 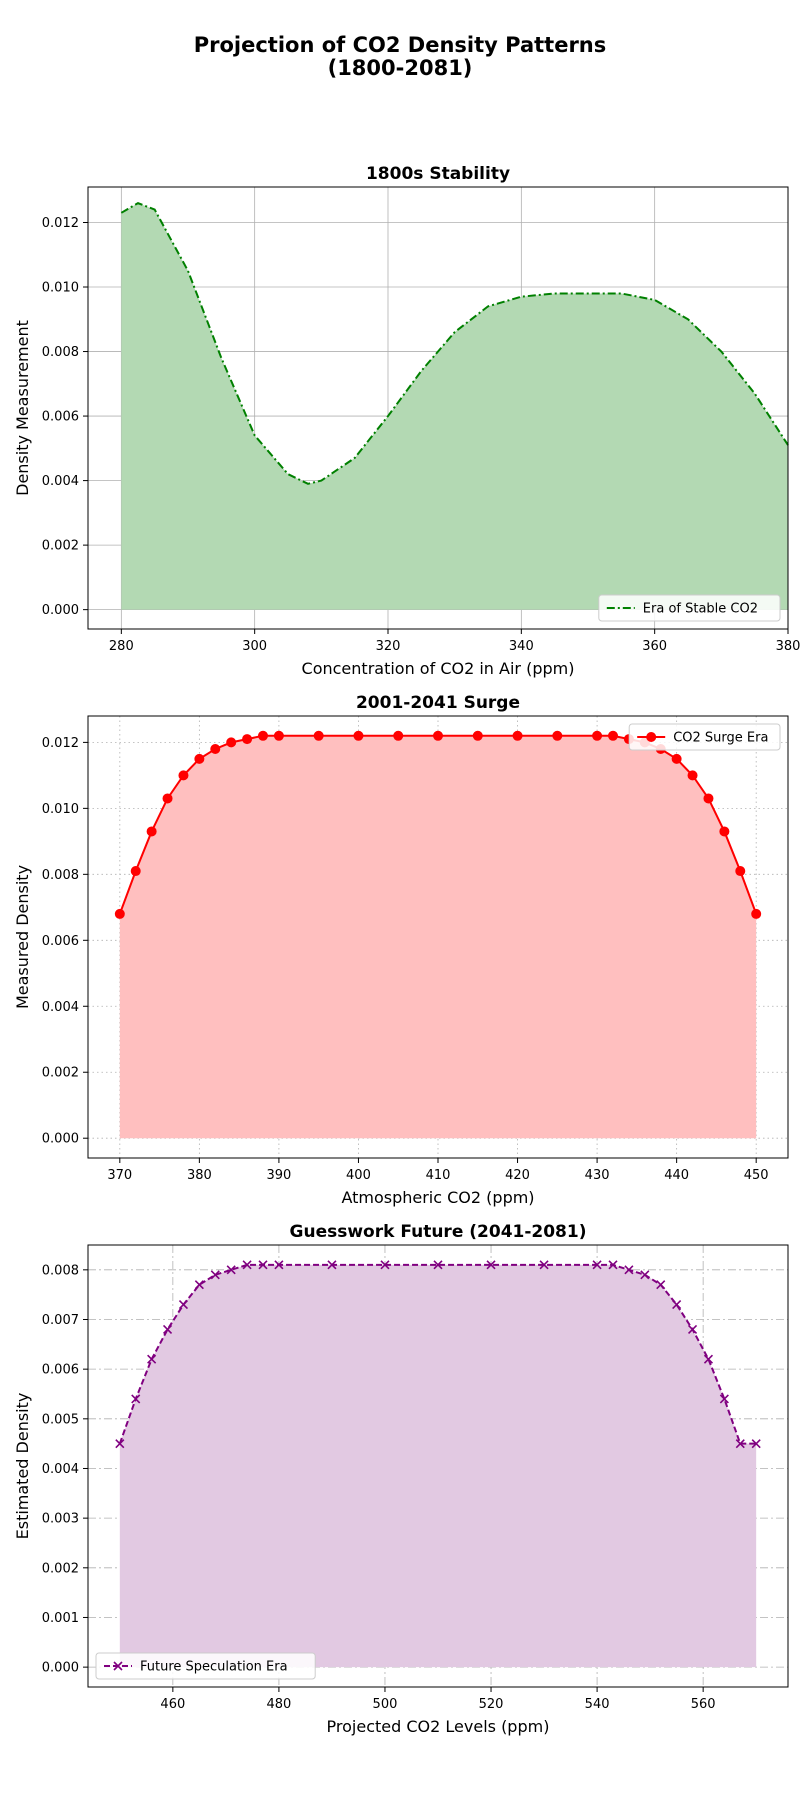 What do you see at coordinates (385, 1704) in the screenshot?
I see `x-tick-label: 500` at bounding box center [385, 1704].